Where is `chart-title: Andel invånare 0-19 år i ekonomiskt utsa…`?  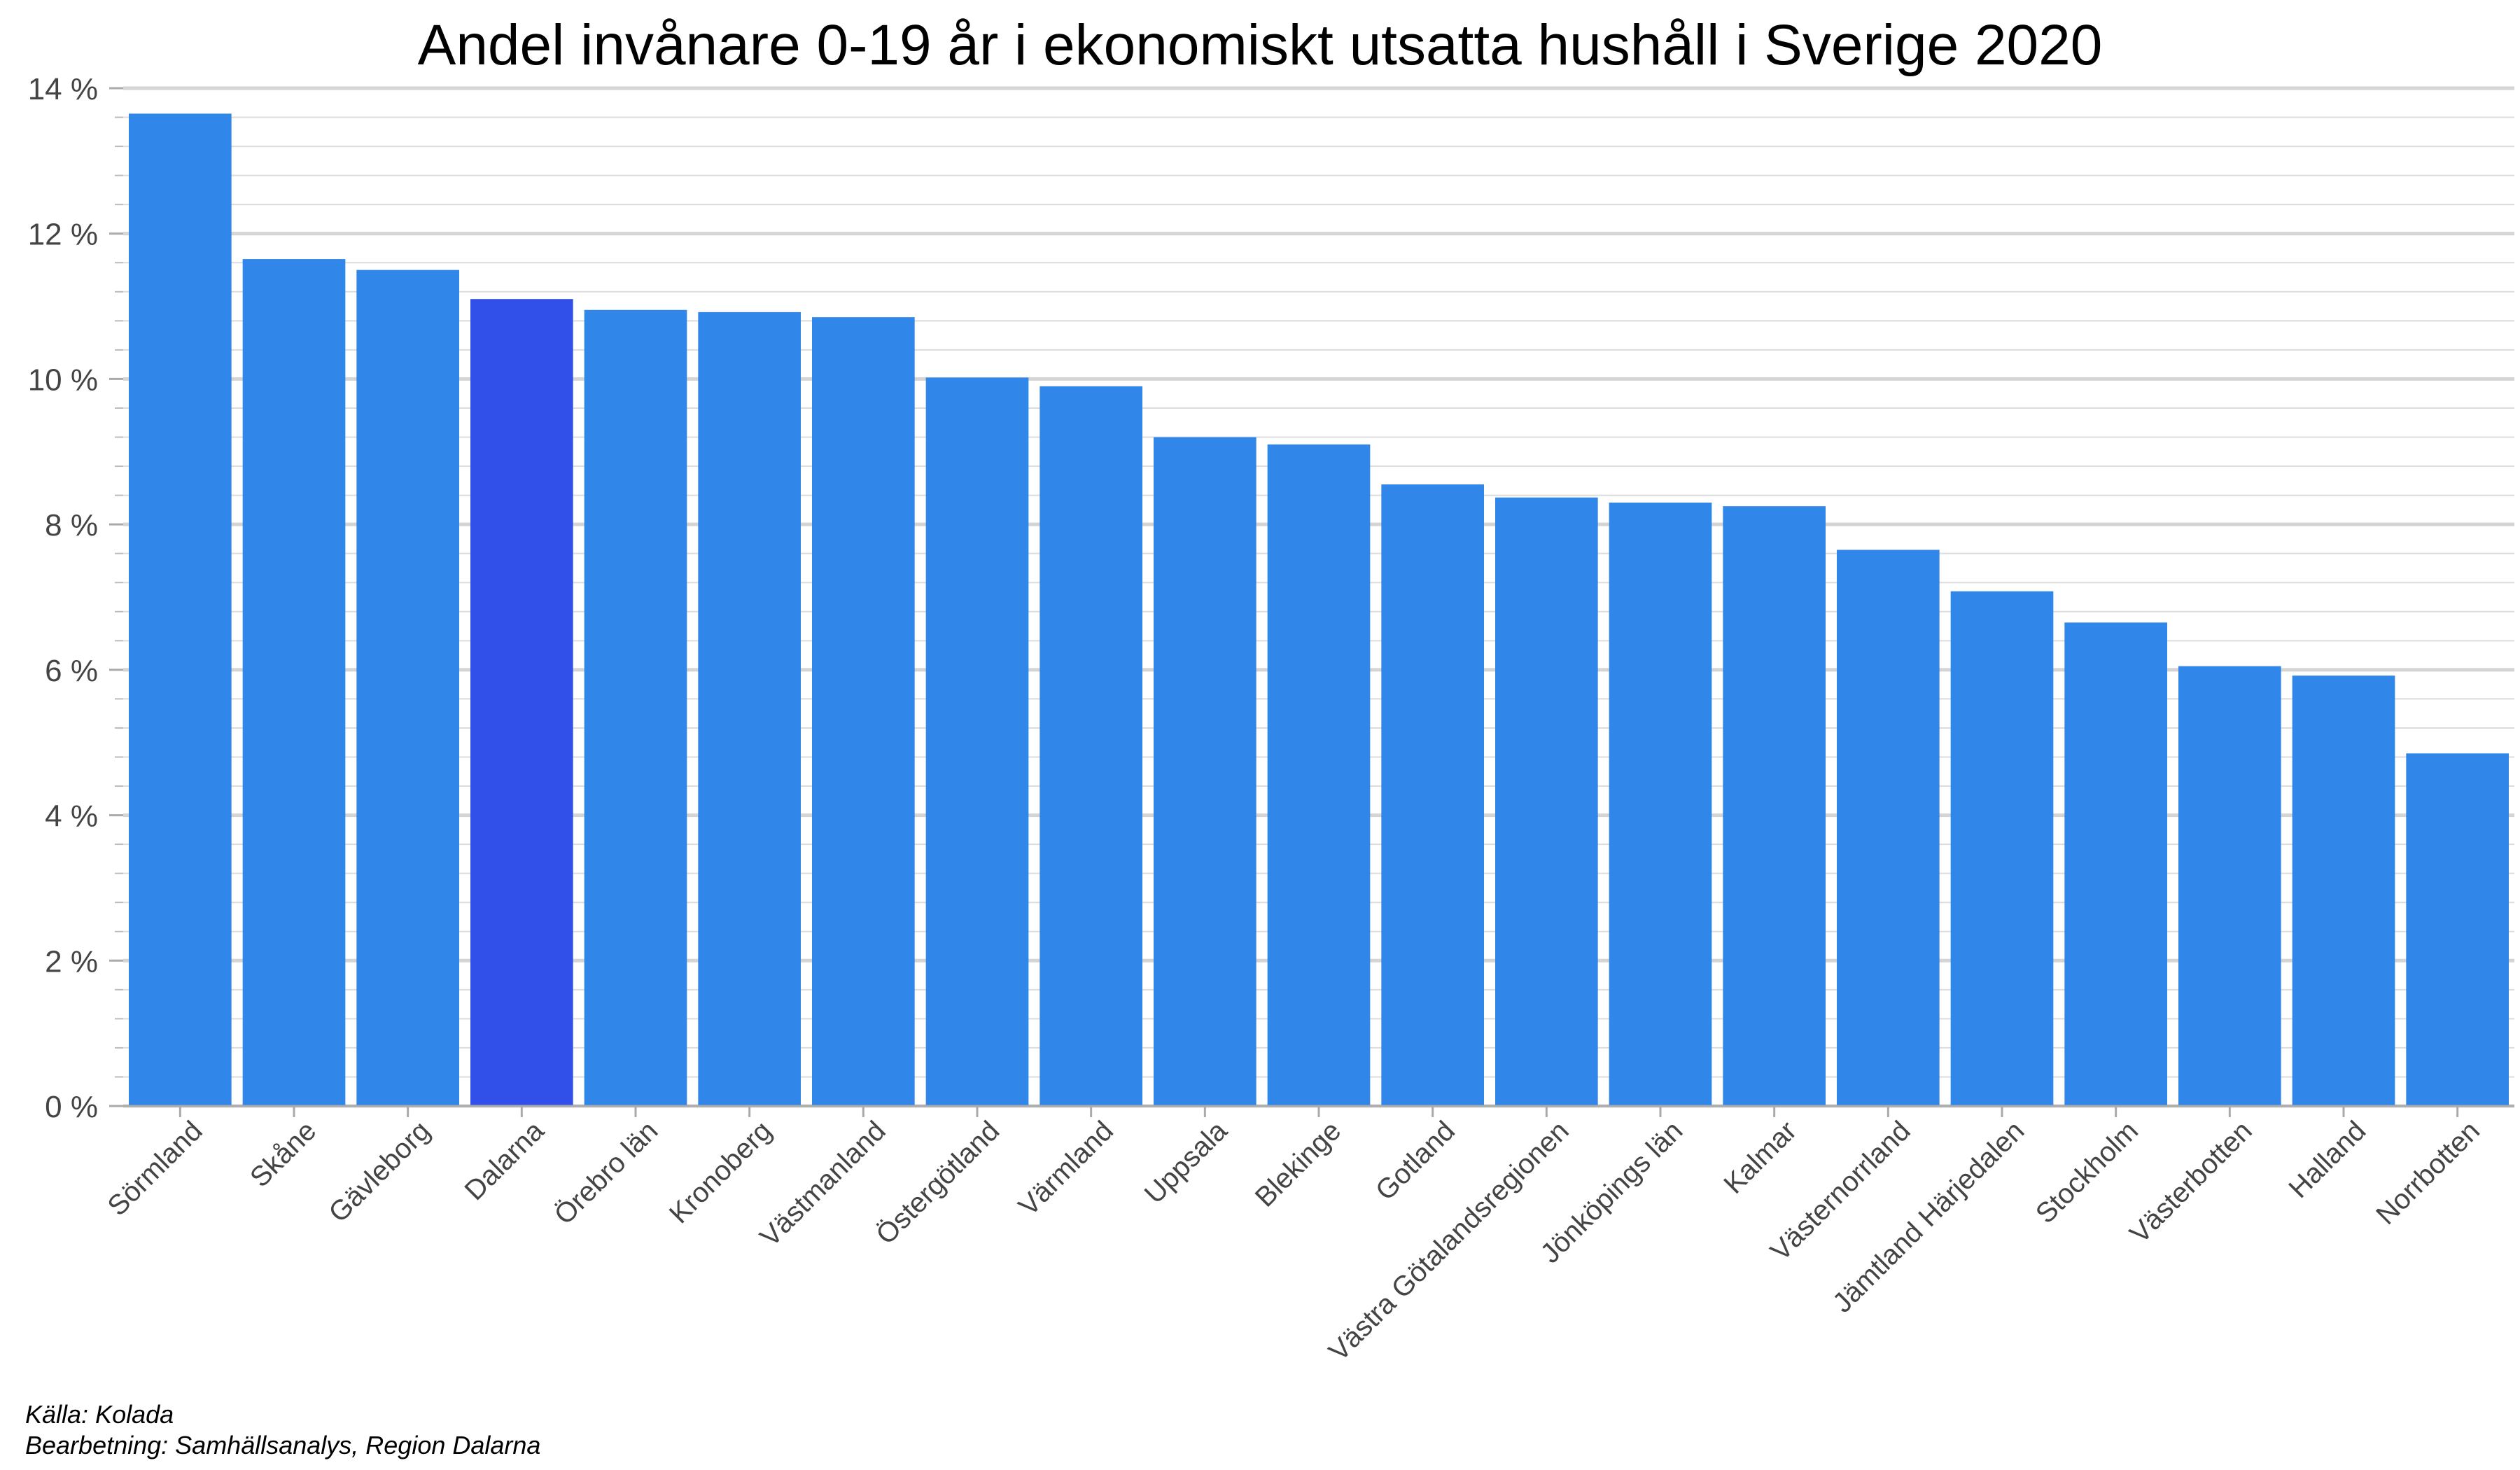
chart-title: Andel invånare 0-19 år i ekonomiskt utsa… is located at coordinates (1260, 45).